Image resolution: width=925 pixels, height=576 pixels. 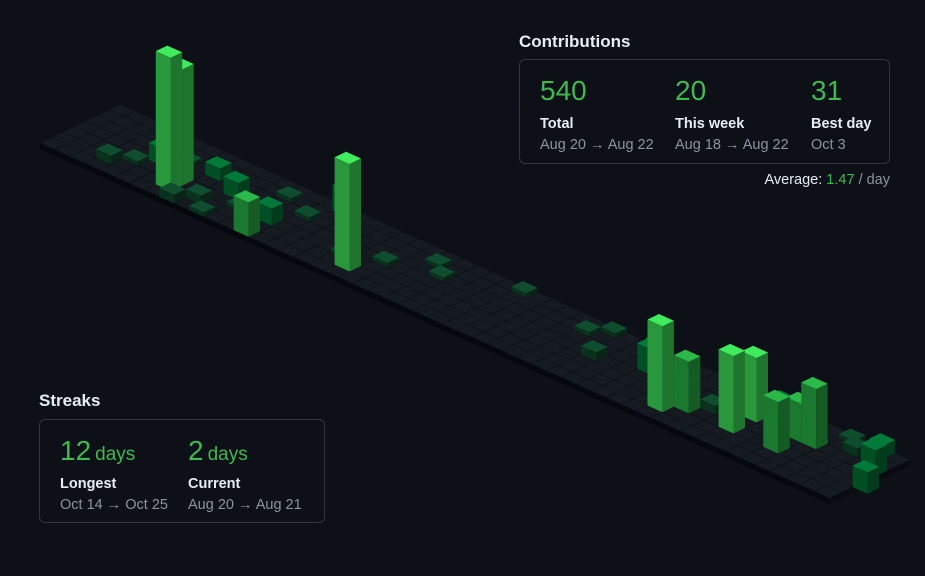 What do you see at coordinates (575, 41) in the screenshot?
I see `contributions-title: Contributions` at bounding box center [575, 41].